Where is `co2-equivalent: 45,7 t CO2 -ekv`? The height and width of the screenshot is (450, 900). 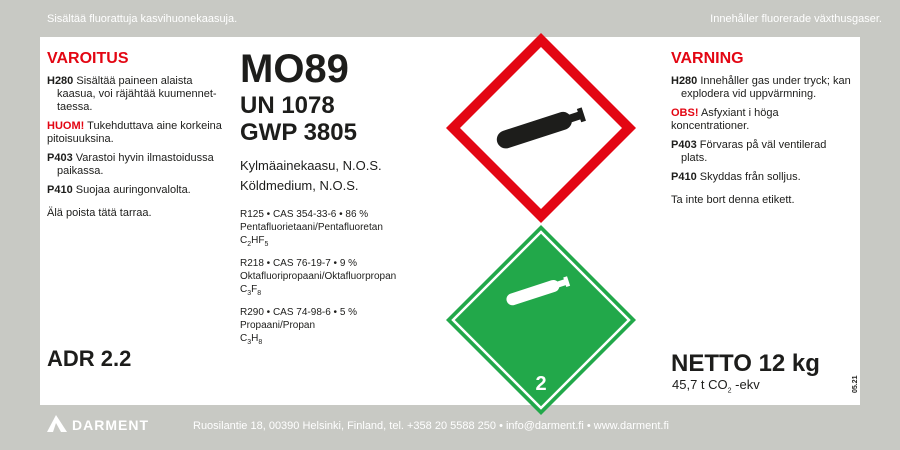 co2-equivalent: 45,7 t CO2 -ekv is located at coordinates (716, 386).